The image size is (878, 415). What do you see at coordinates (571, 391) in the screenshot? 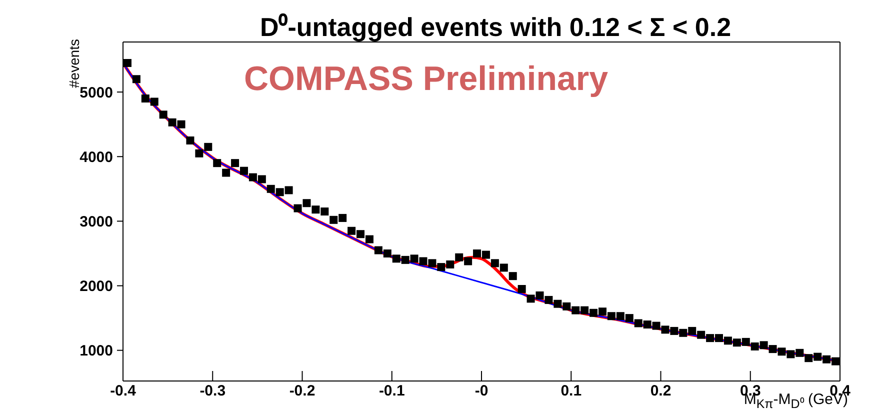
I see `x-tick-label: 0.1` at bounding box center [571, 391].